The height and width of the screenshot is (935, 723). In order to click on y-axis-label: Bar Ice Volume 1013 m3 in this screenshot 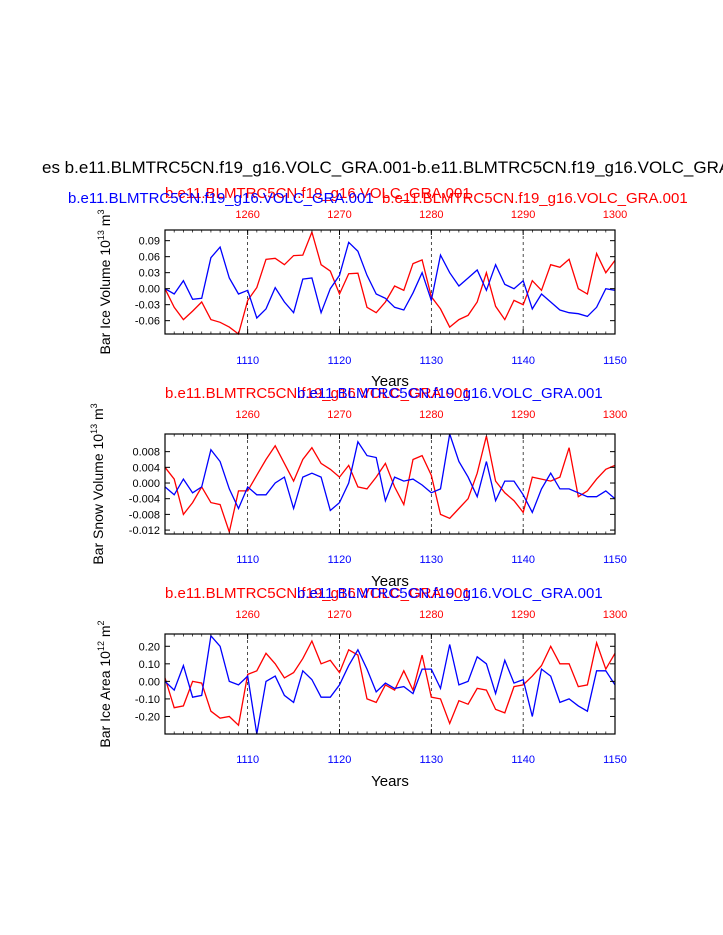, I will do `click(104, 282)`.